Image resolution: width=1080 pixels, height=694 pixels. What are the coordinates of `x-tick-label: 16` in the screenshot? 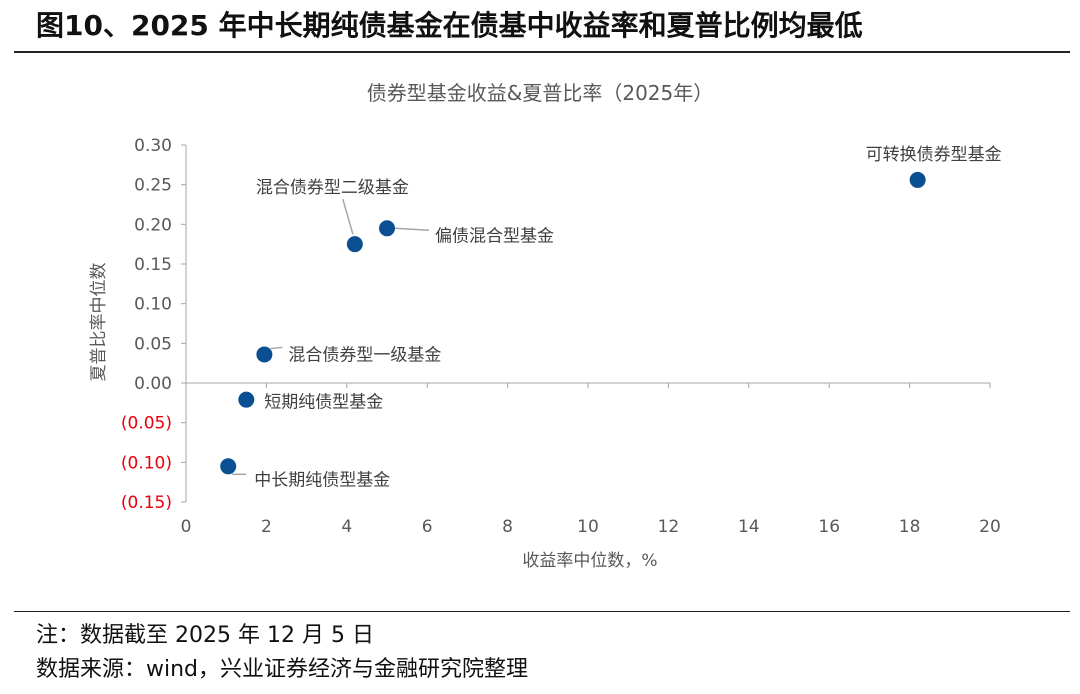 It's located at (829, 527).